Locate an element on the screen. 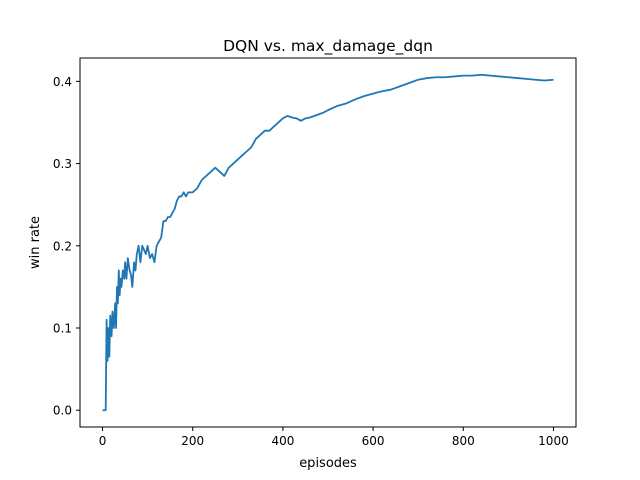 Image resolution: width=640 pixels, height=480 pixels. chart-title: DQN vs. max_damage_dqn is located at coordinates (328, 46).